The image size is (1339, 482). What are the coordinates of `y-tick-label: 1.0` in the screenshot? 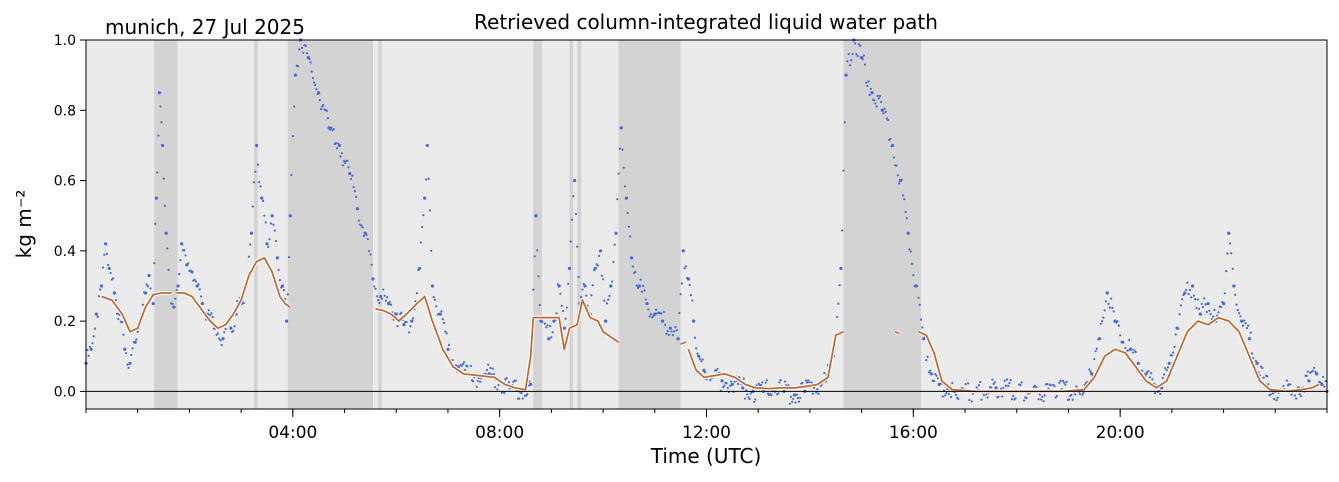 It's located at (65, 41).